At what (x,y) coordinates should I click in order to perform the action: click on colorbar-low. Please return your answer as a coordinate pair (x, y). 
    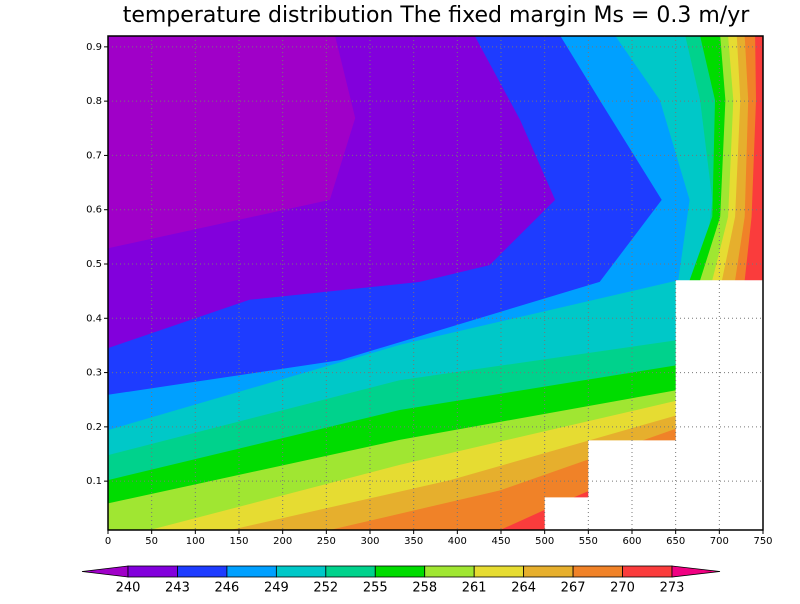
    Looking at the image, I should click on (105, 571).